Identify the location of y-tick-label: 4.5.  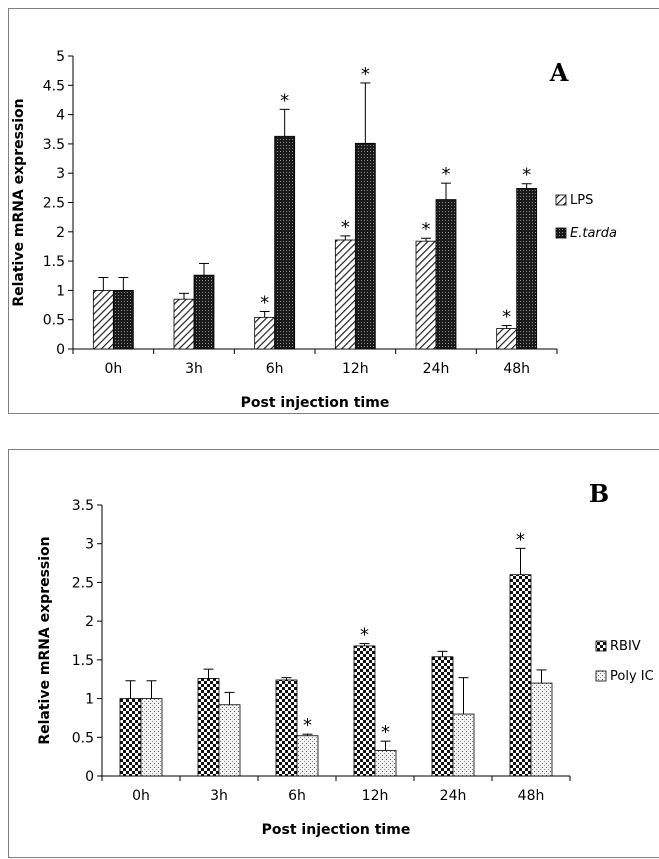
(54, 86).